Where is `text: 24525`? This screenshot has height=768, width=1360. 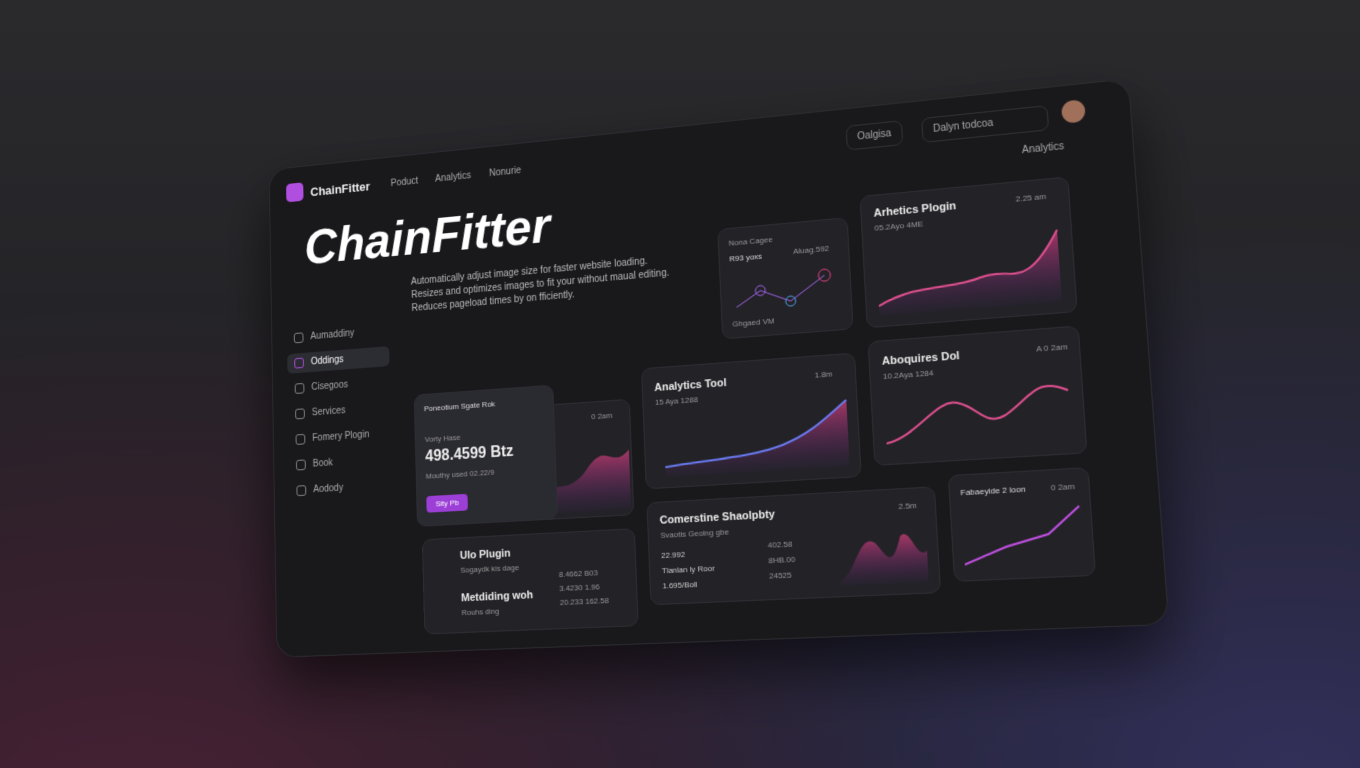
text: 24525 is located at coordinates (780, 575).